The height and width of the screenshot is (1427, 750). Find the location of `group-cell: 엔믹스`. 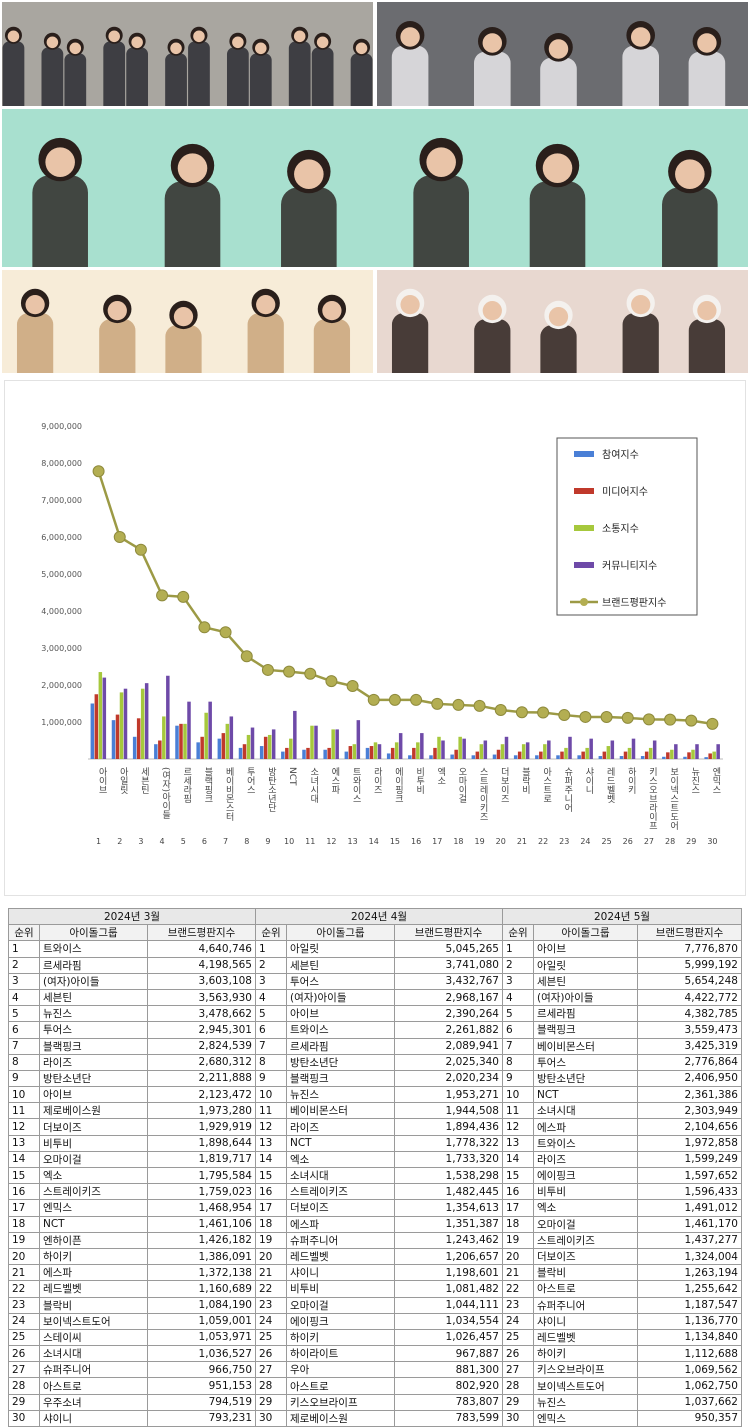

group-cell: 엔믹스 is located at coordinates (93, 1208).